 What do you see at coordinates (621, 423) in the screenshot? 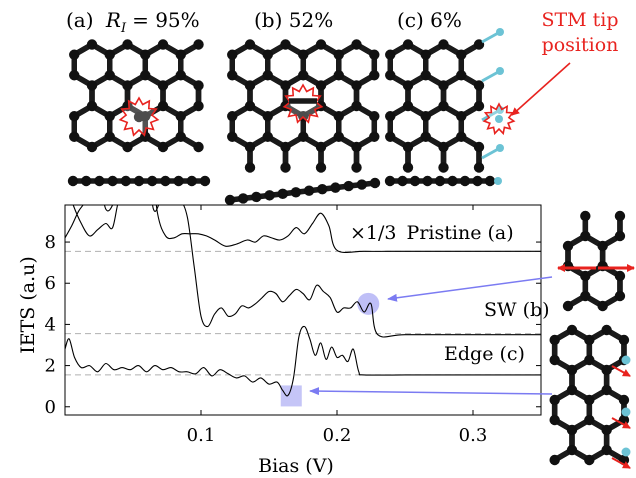
I see `edge-vibration-arrow` at bounding box center [621, 423].